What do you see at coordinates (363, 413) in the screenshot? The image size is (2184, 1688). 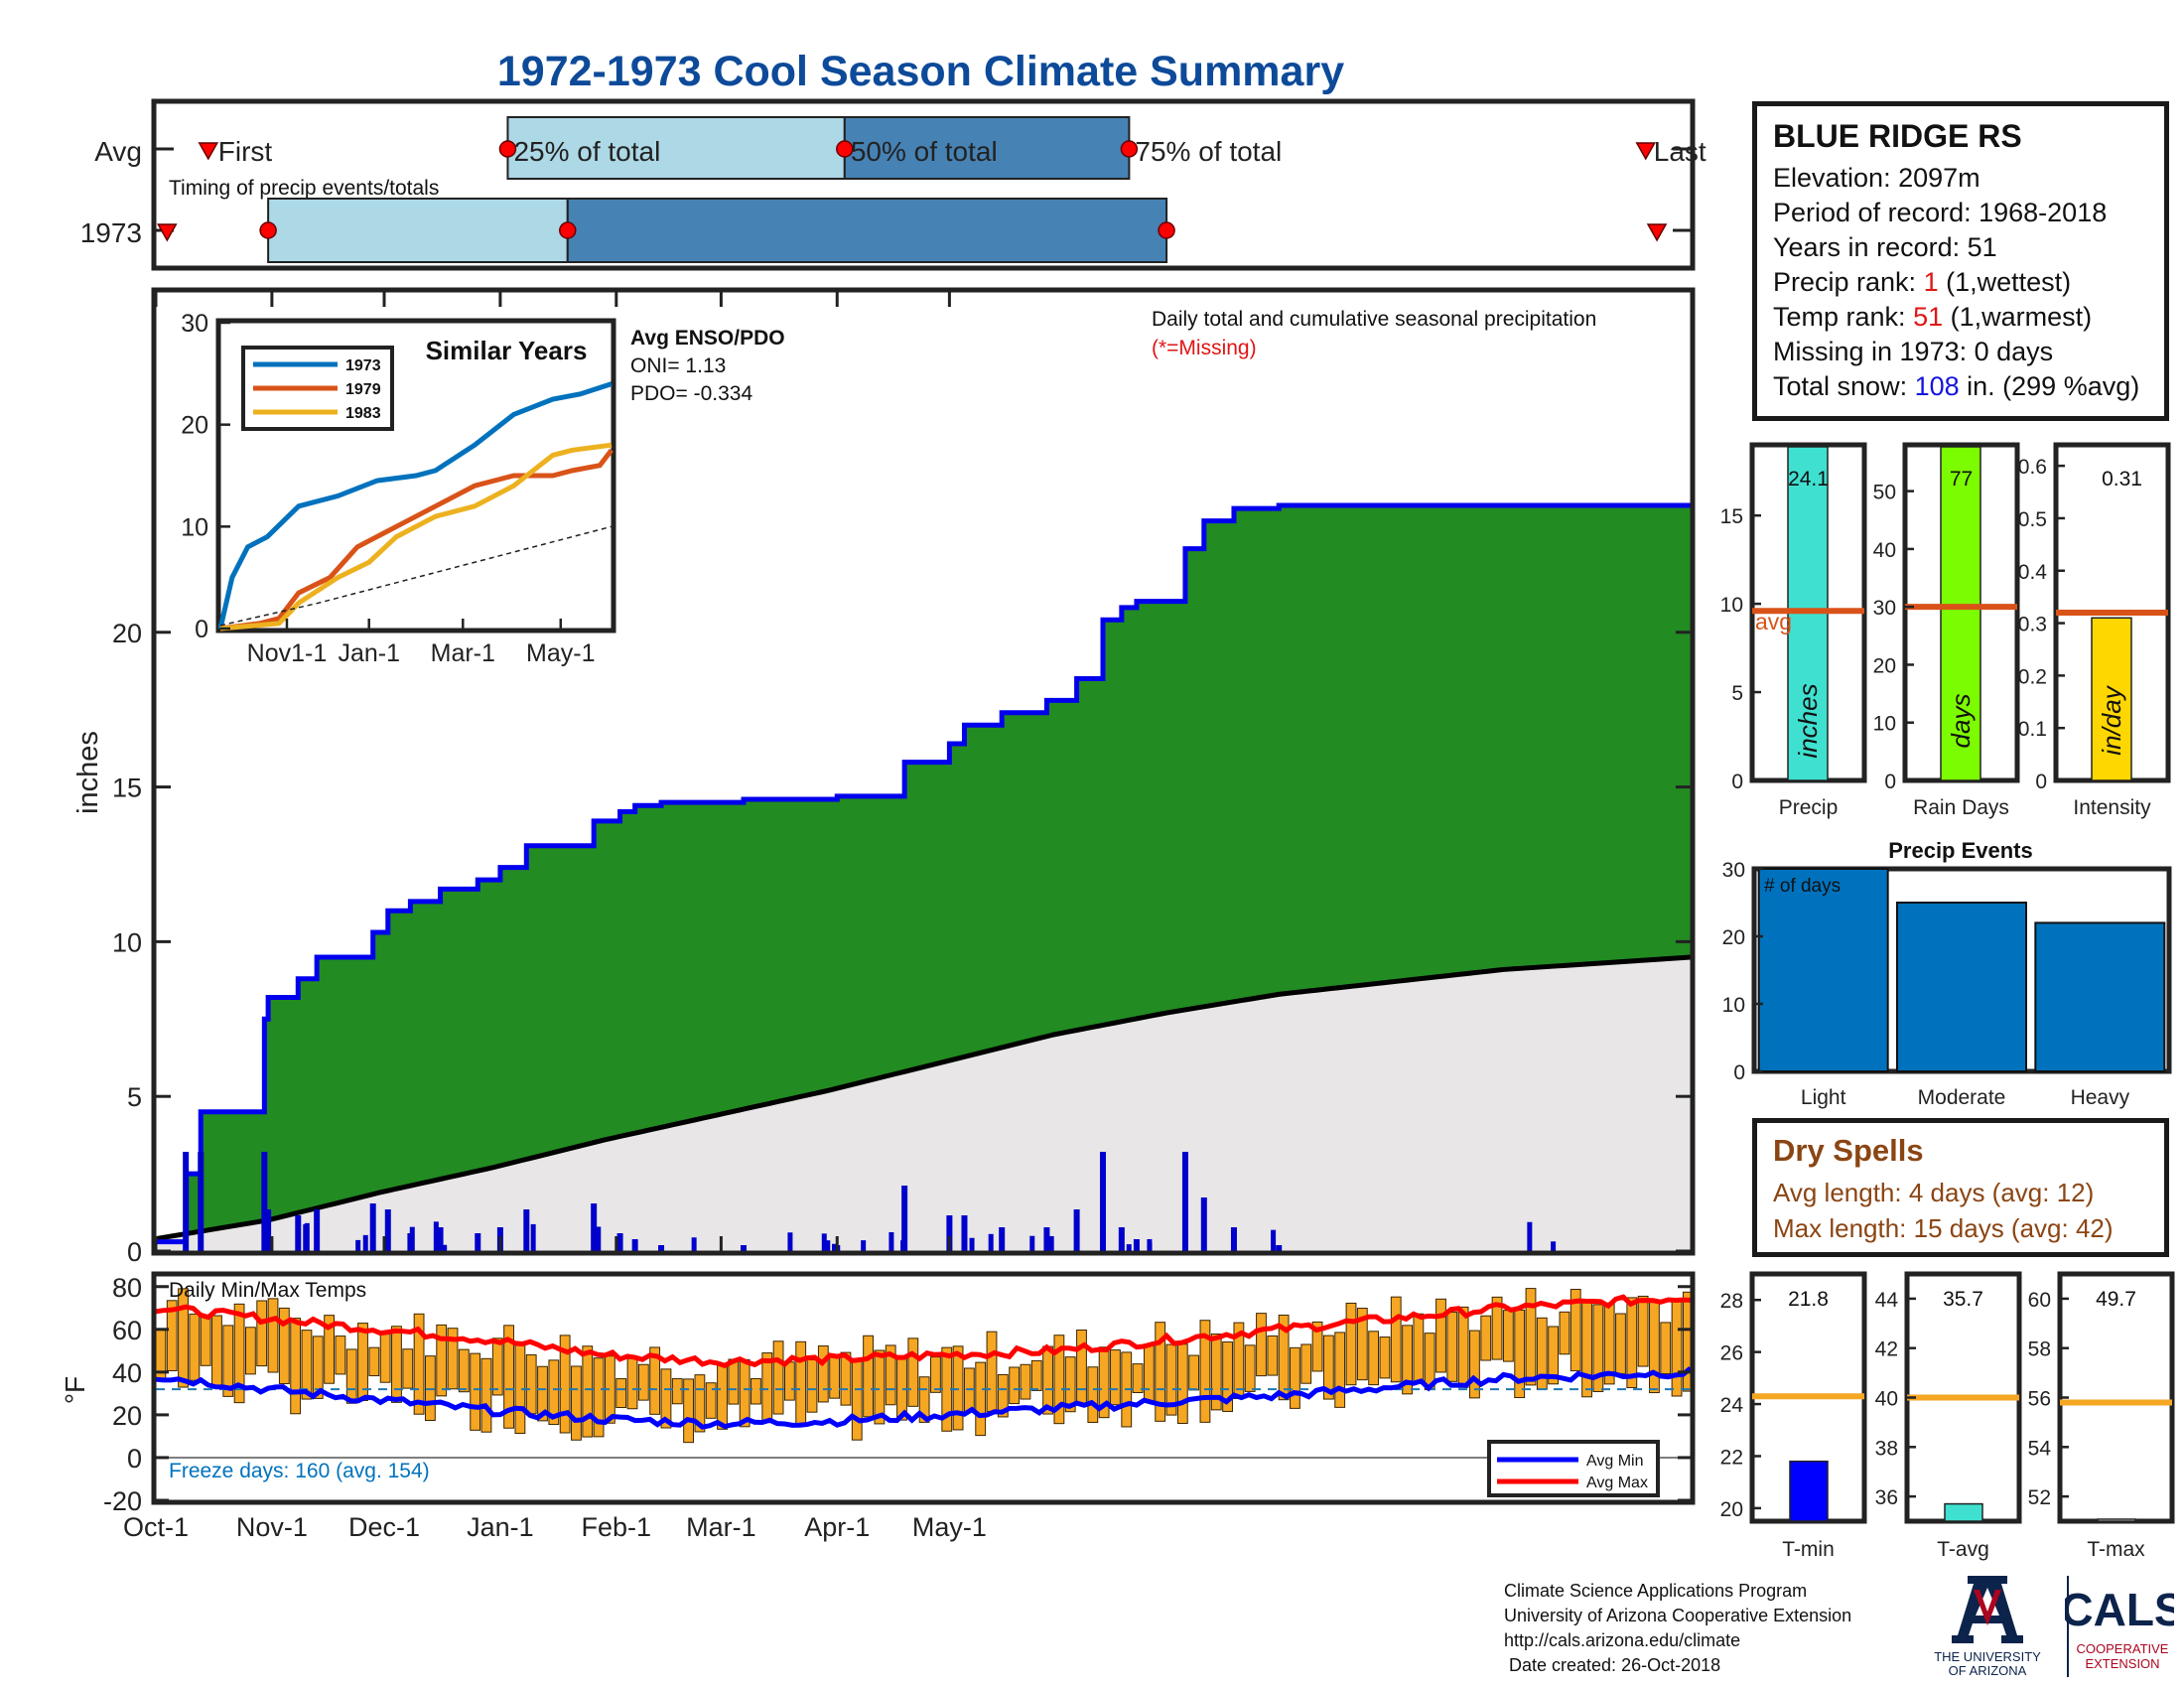 I see `inset-legend-label: 1983` at bounding box center [363, 413].